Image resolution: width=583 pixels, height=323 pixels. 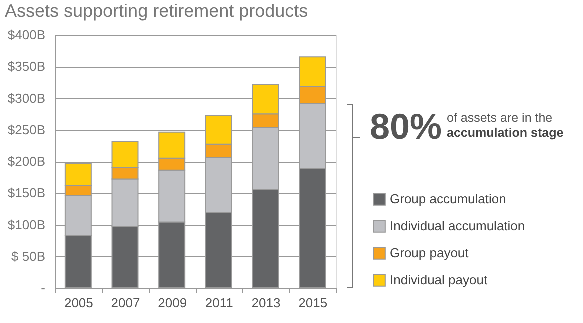 I want to click on text: 80%, so click(x=406, y=126).